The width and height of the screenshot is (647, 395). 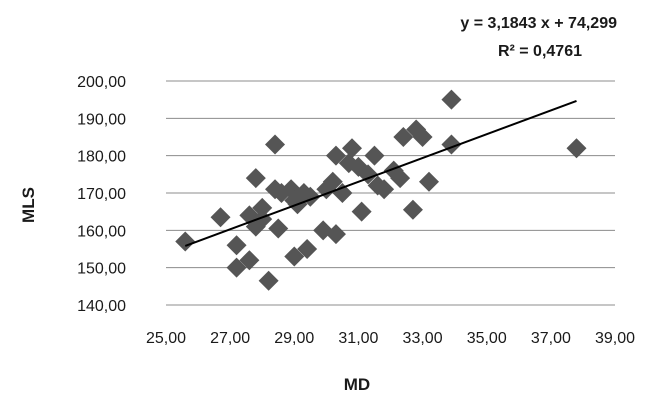 What do you see at coordinates (615, 338) in the screenshot?
I see `x-tick-label: 39,00` at bounding box center [615, 338].